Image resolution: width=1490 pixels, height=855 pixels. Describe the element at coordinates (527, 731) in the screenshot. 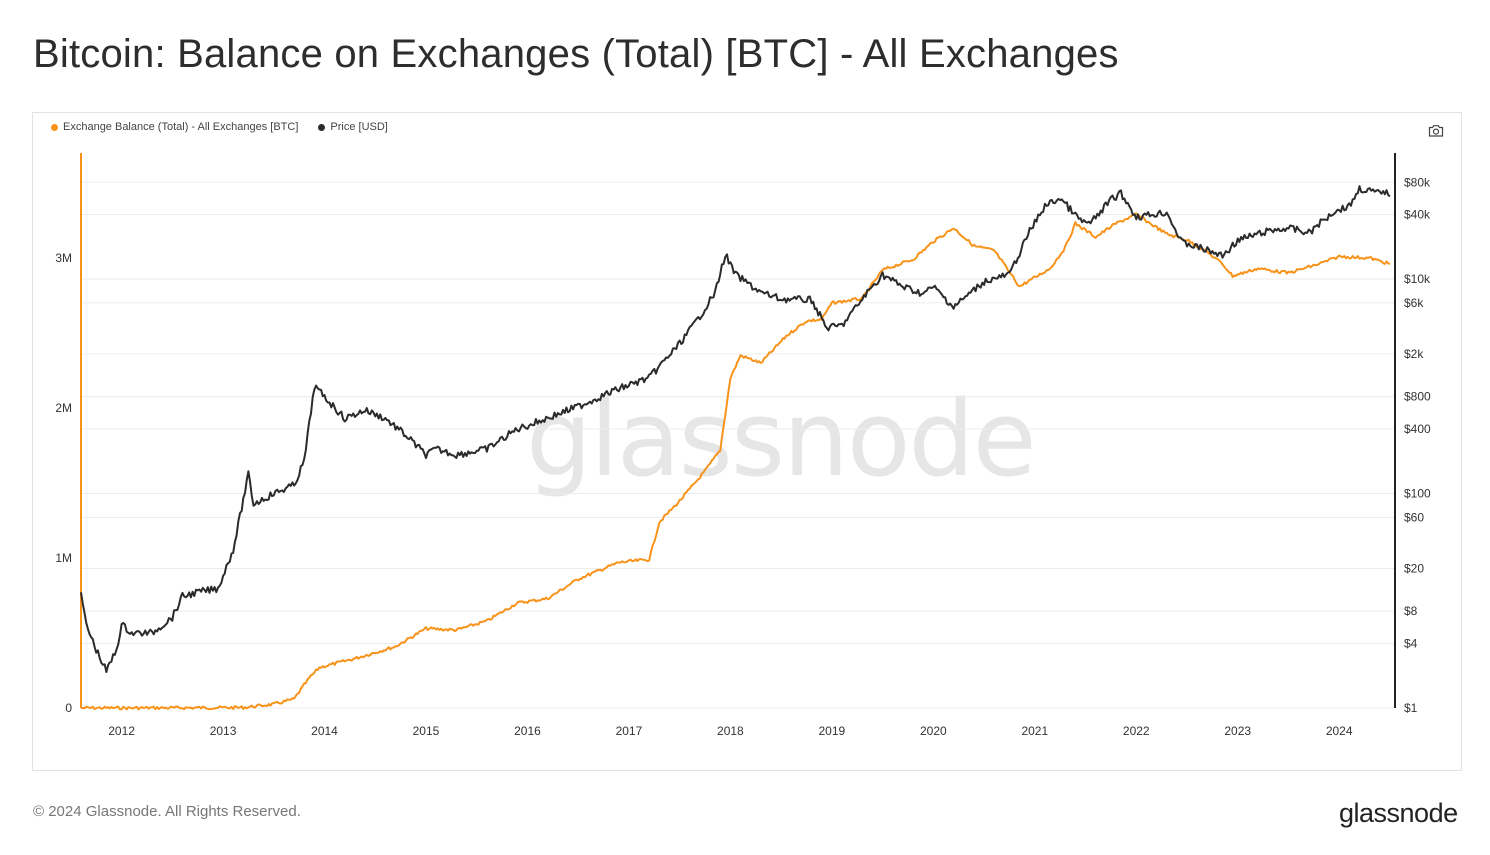

I see `x-tick-label: 2016` at that location.